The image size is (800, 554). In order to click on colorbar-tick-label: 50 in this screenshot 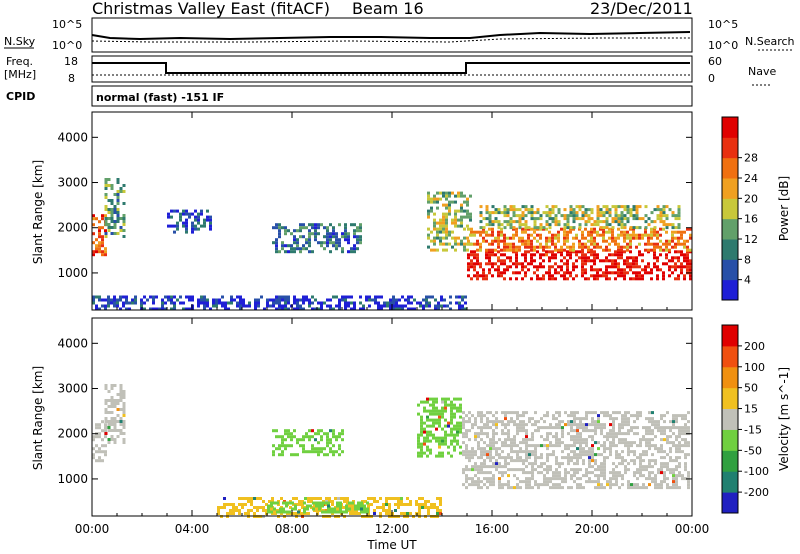, I will do `click(751, 388)`.